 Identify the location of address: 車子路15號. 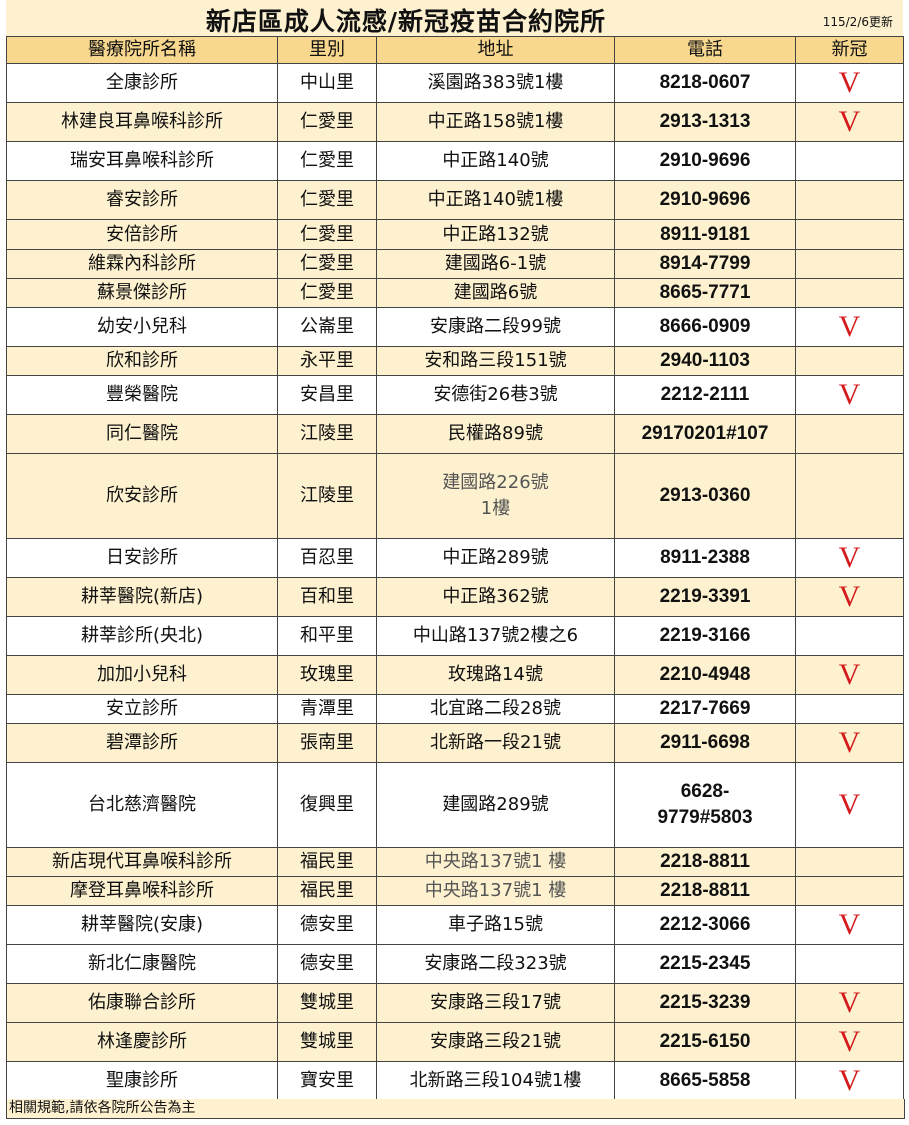
(495, 925).